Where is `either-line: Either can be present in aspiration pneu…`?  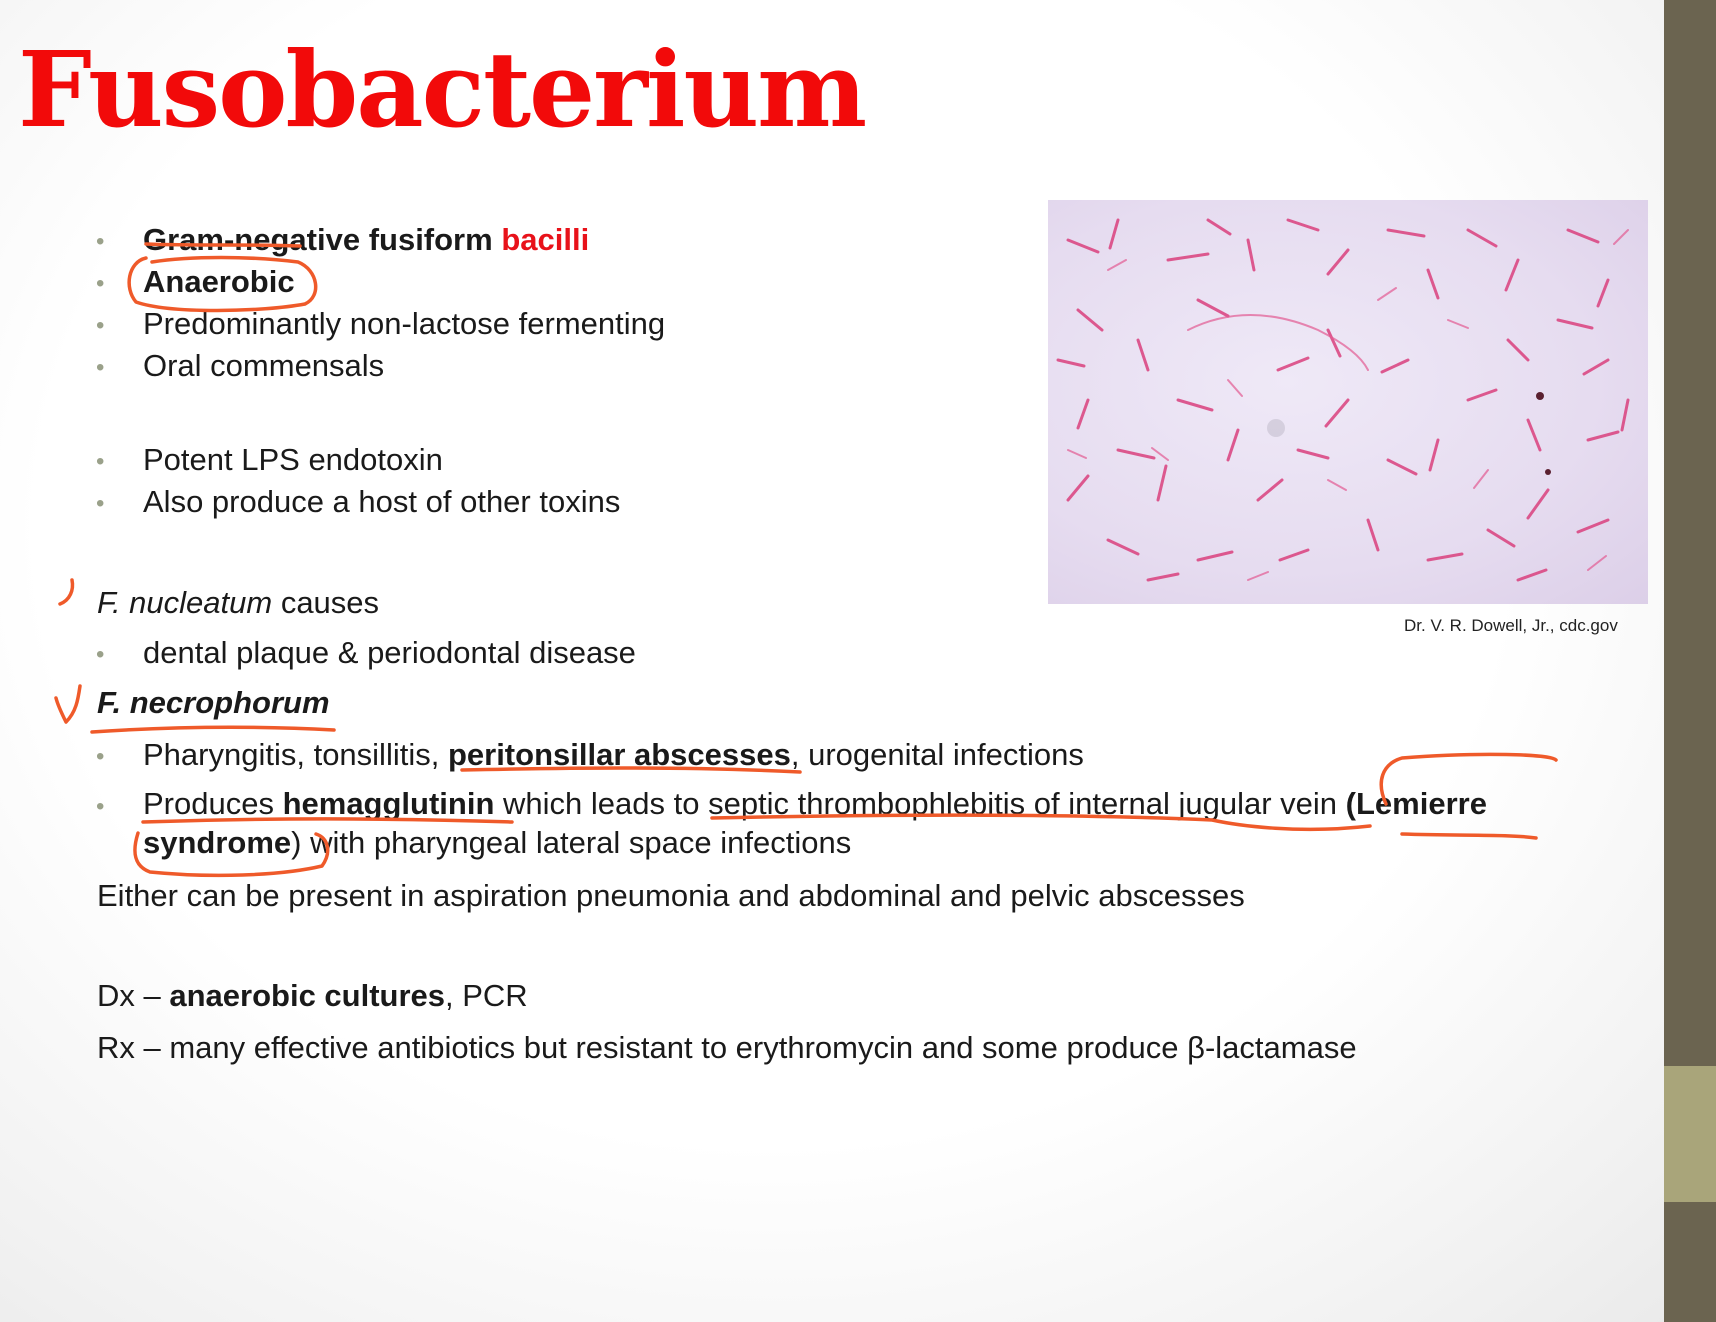 either-line: Either can be present in aspiration pneu… is located at coordinates (671, 895).